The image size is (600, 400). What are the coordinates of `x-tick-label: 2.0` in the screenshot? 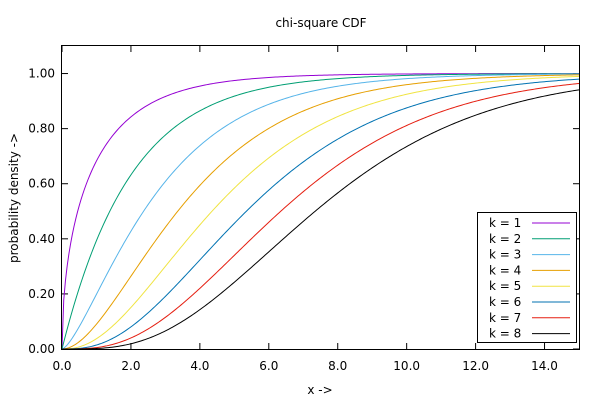 It's located at (130, 366).